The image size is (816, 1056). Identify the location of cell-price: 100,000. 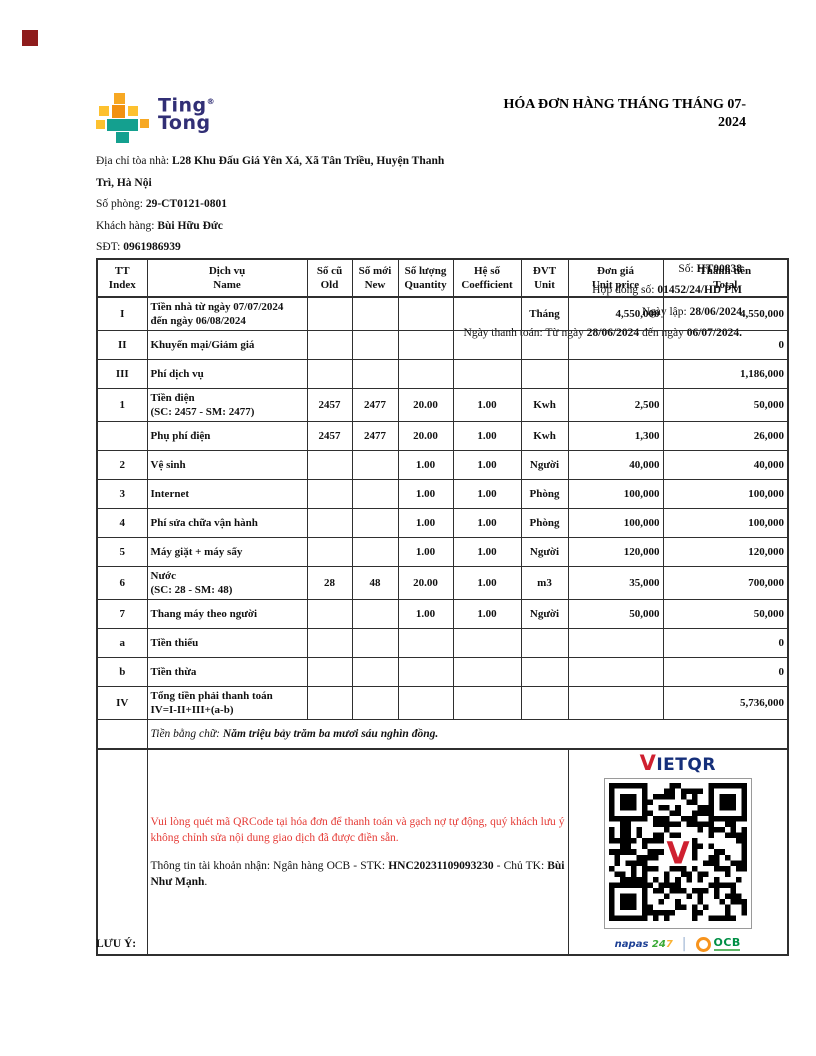
(615, 523).